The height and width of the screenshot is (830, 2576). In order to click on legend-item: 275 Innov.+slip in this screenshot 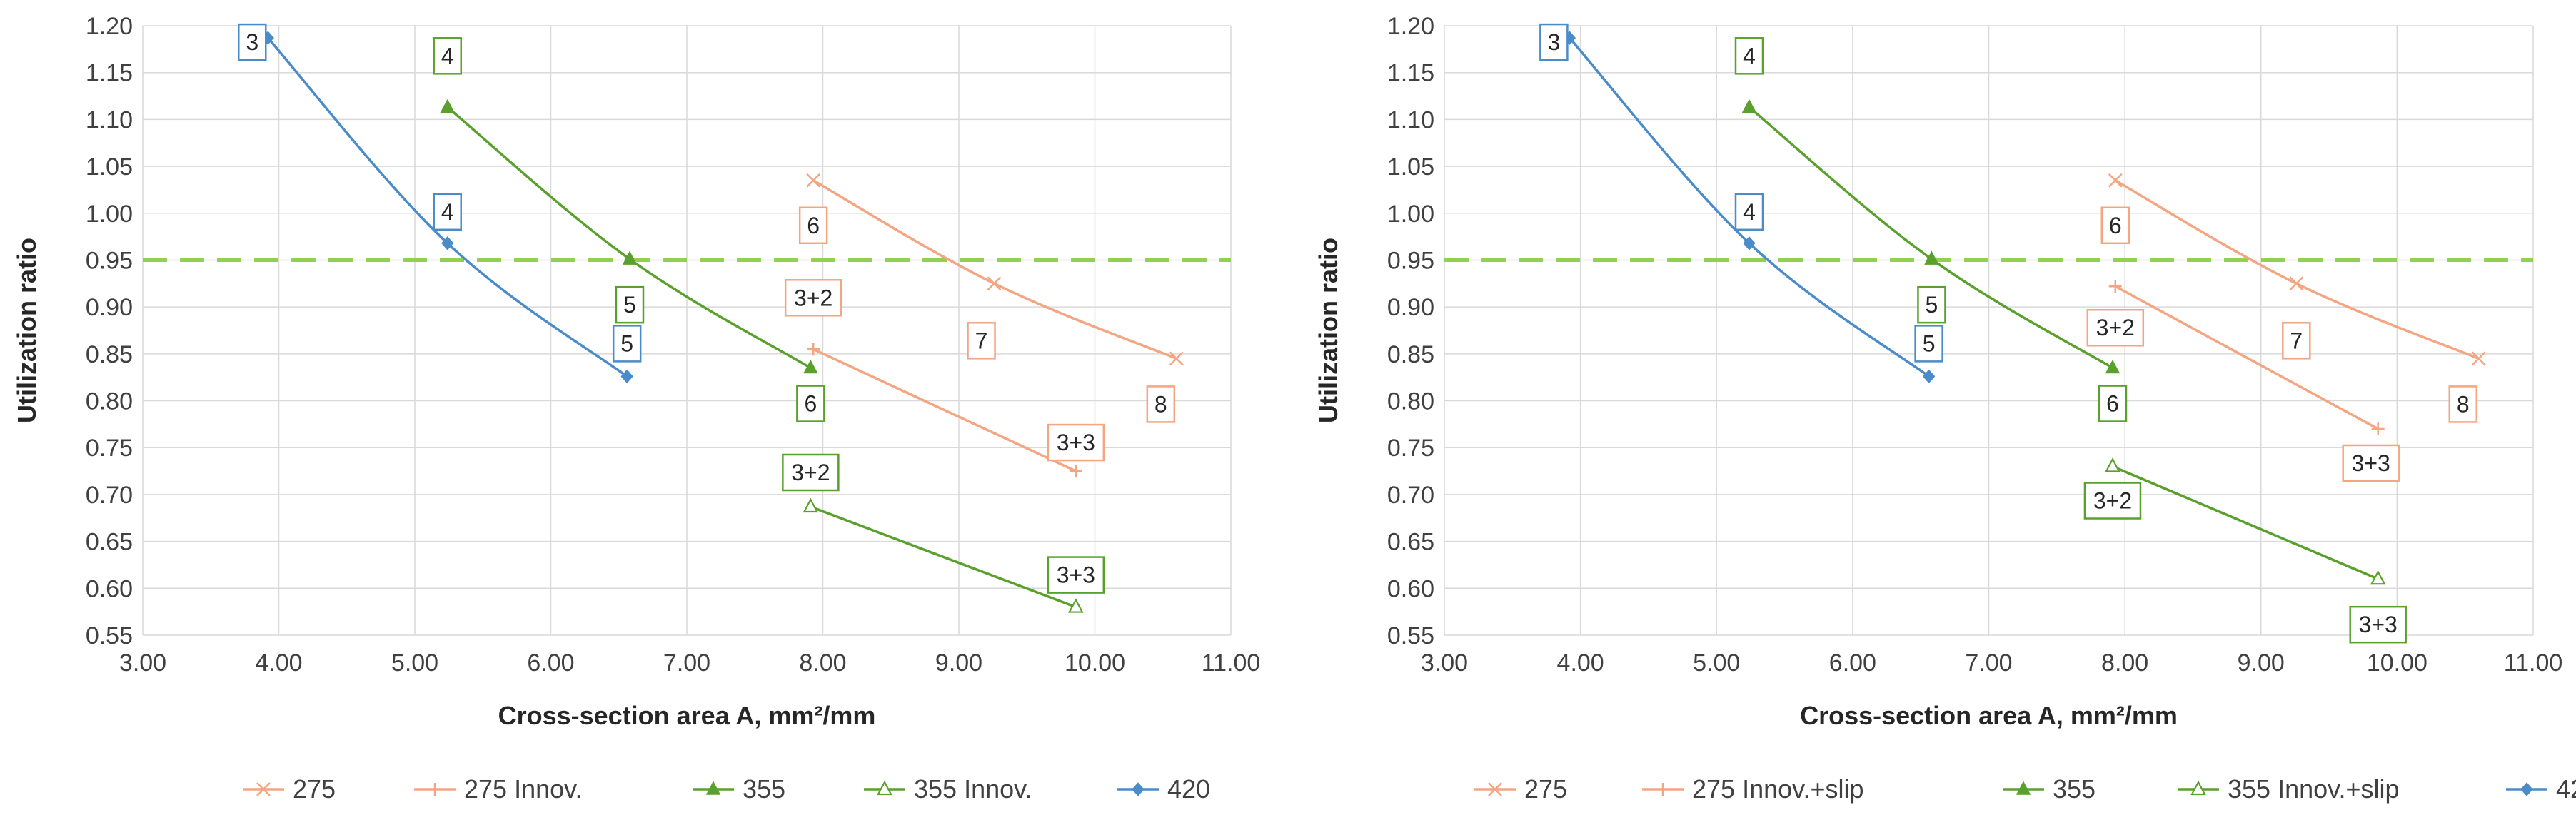, I will do `click(1753, 789)`.